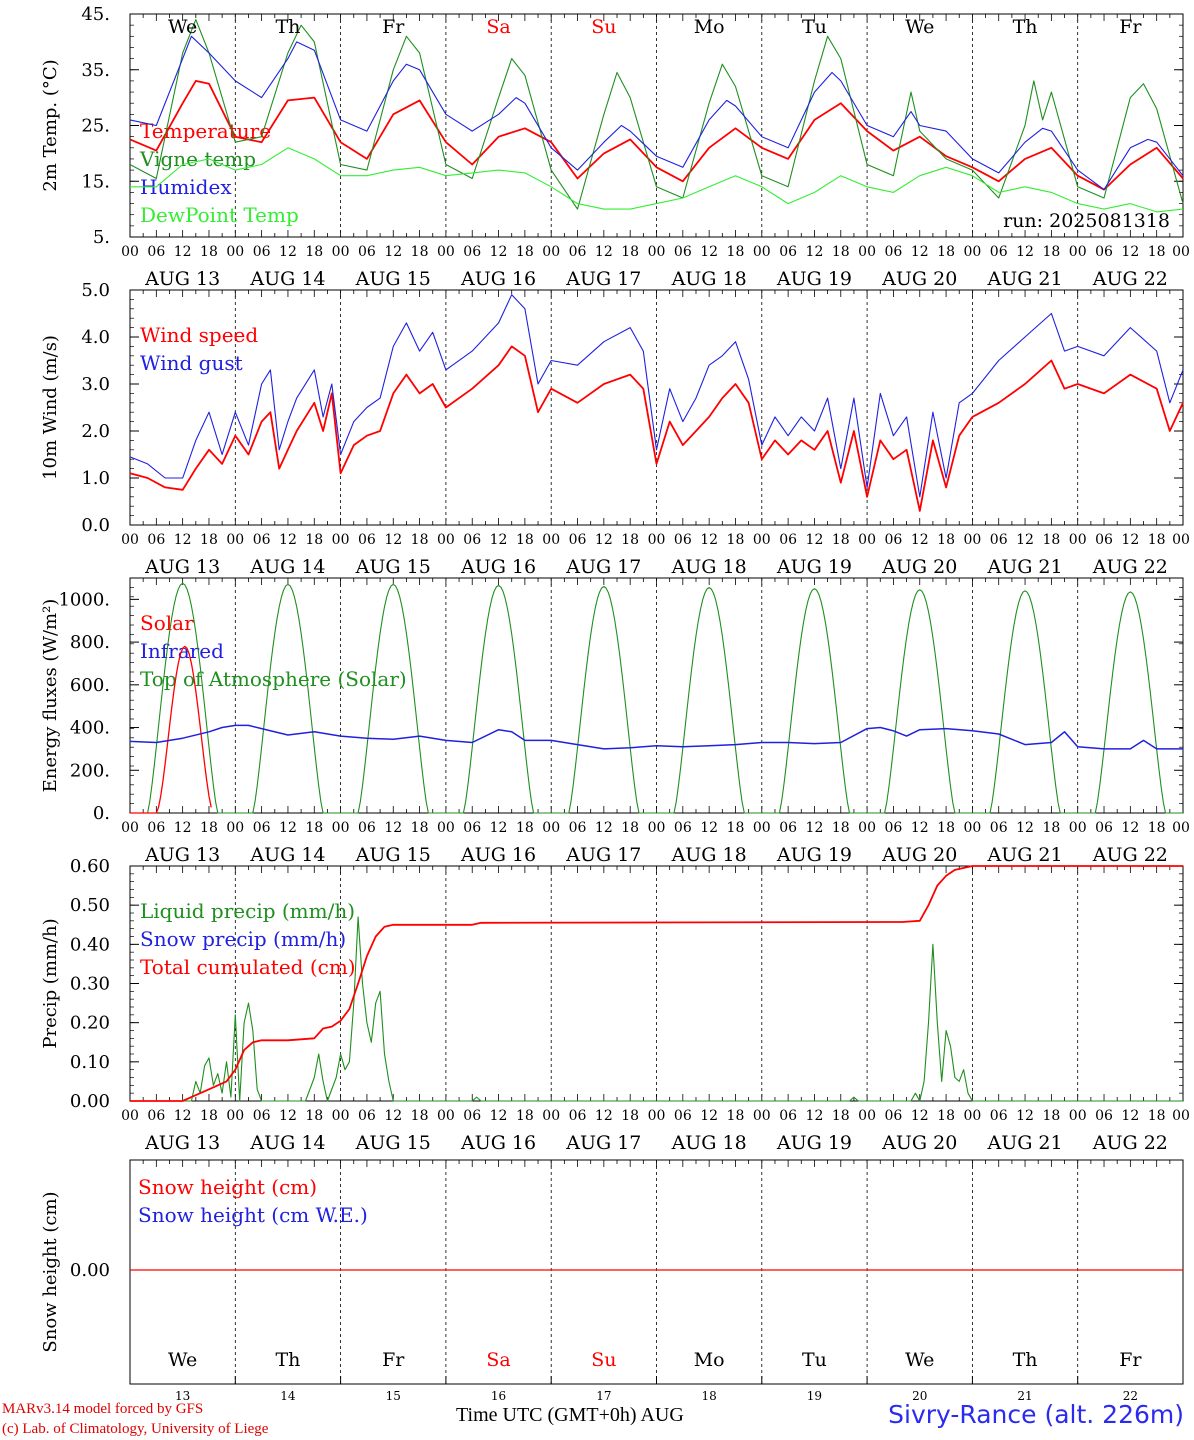 The image size is (1194, 1440). I want to click on y-tick-label: 25., so click(95, 126).